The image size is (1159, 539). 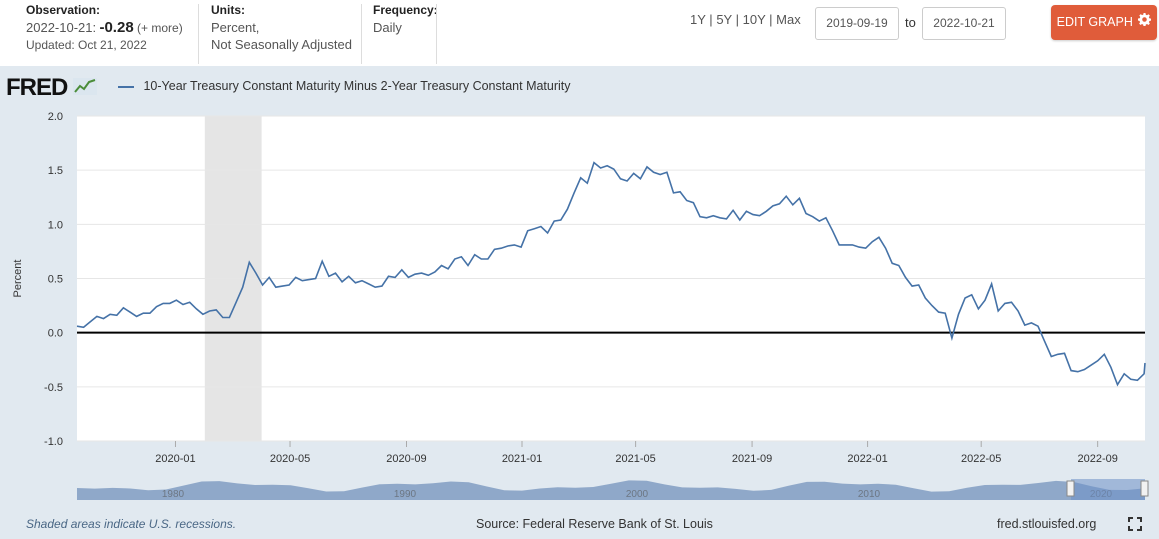 I want to click on navigator-year-label: 1990, so click(x=405, y=494).